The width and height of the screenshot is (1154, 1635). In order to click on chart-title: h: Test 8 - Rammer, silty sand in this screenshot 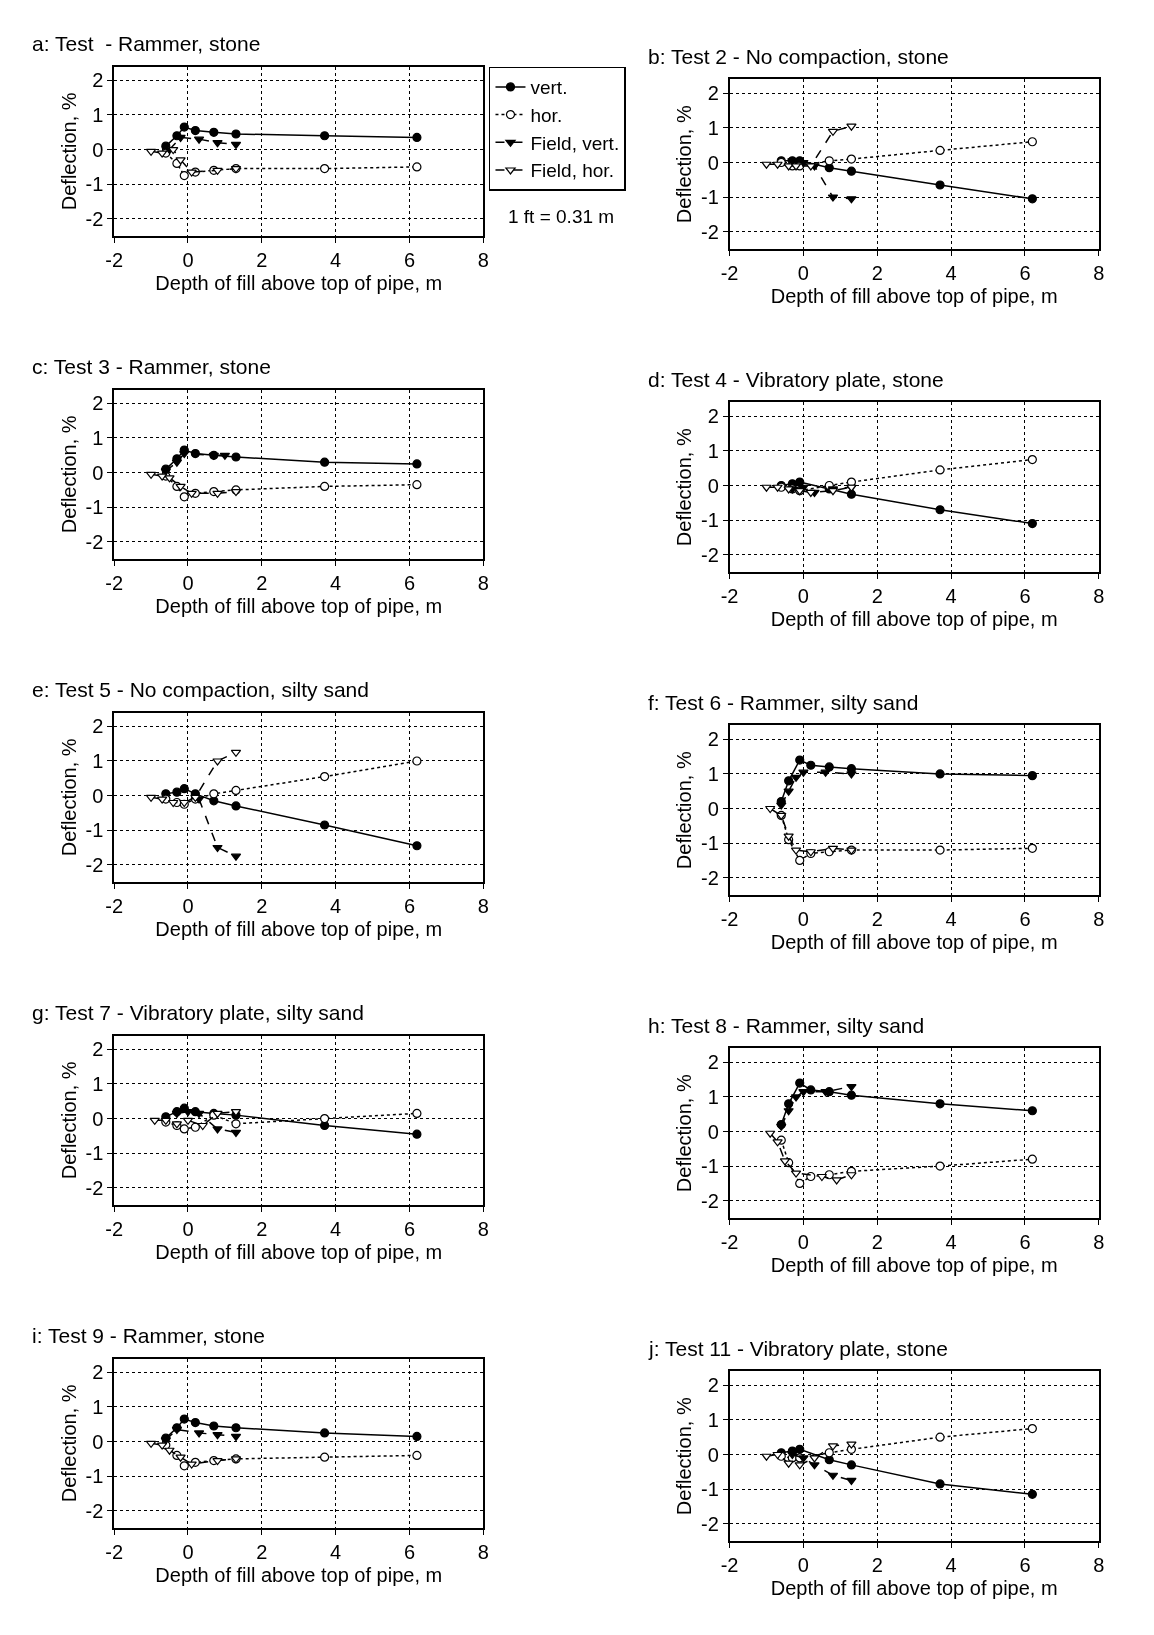, I will do `click(786, 1025)`.